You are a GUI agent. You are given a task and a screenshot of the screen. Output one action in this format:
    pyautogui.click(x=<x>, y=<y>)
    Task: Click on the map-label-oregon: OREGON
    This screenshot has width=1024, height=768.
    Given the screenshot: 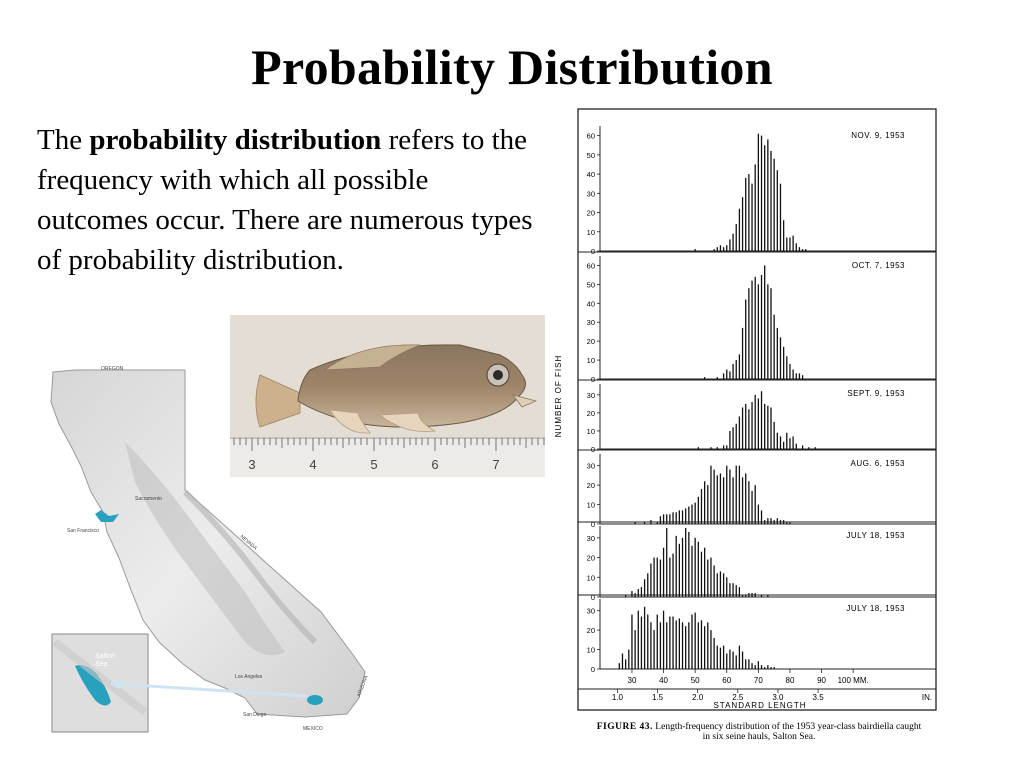 What is the action you would take?
    pyautogui.click(x=112, y=369)
    